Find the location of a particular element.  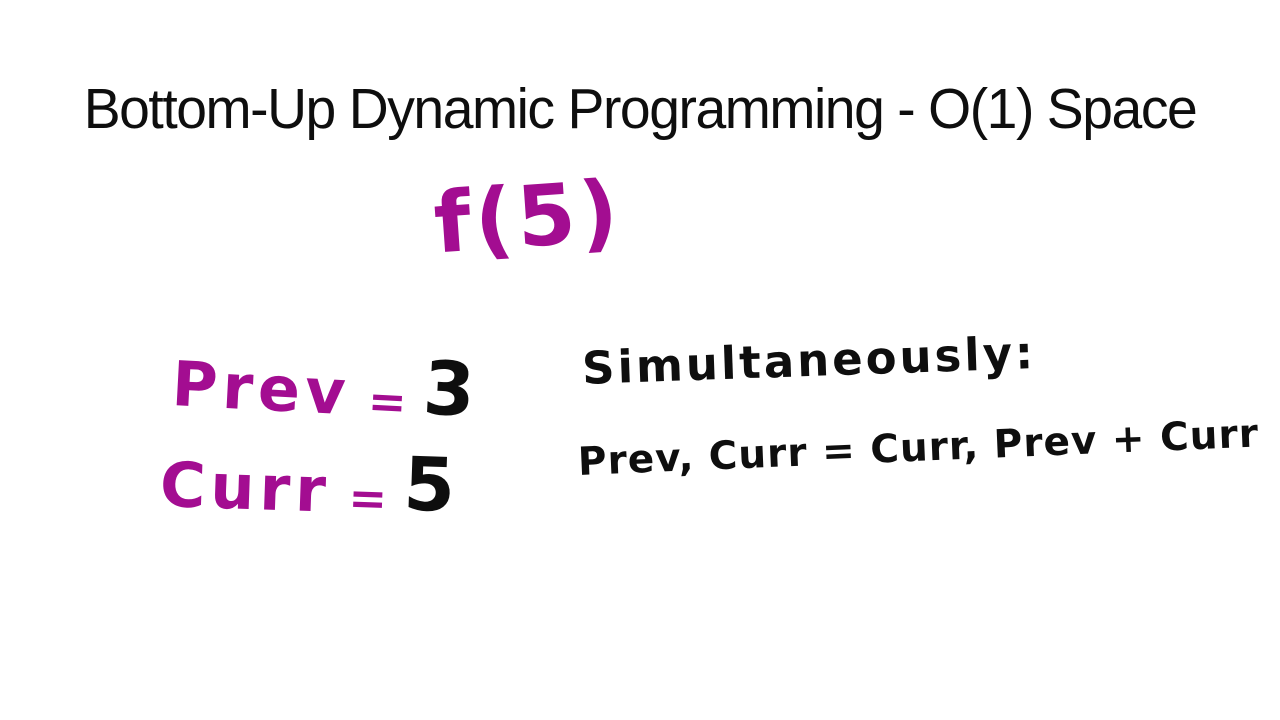

variable-name-curr: Curr is located at coordinates (245, 487).